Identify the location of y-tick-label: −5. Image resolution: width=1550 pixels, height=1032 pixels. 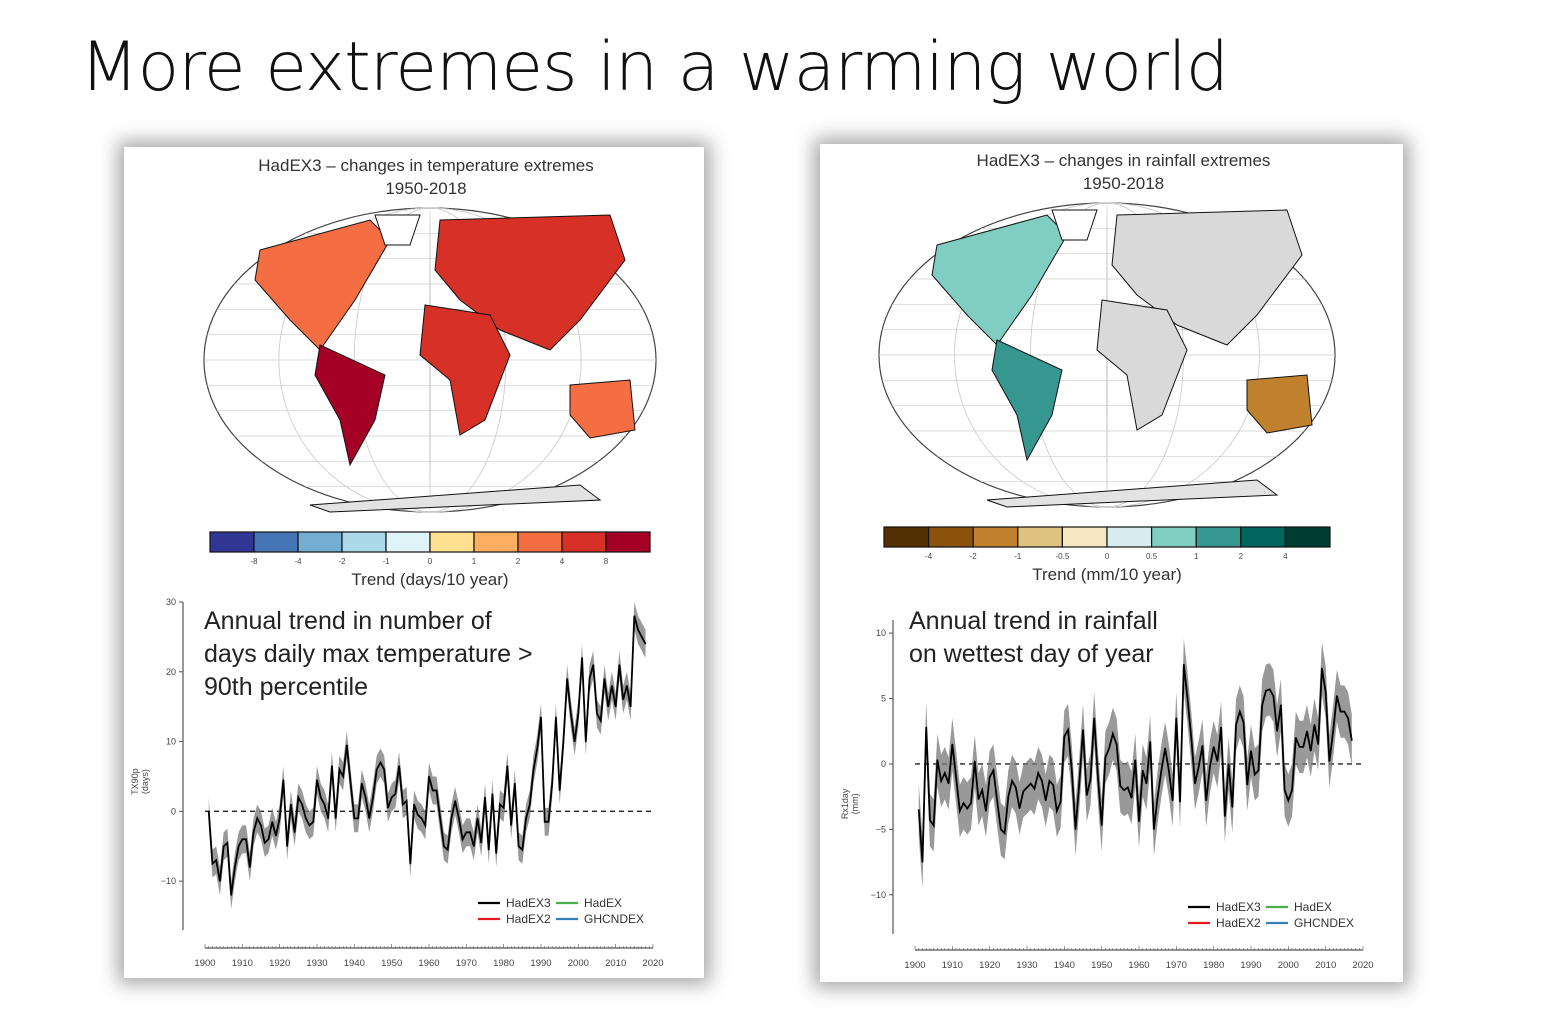
(881, 829).